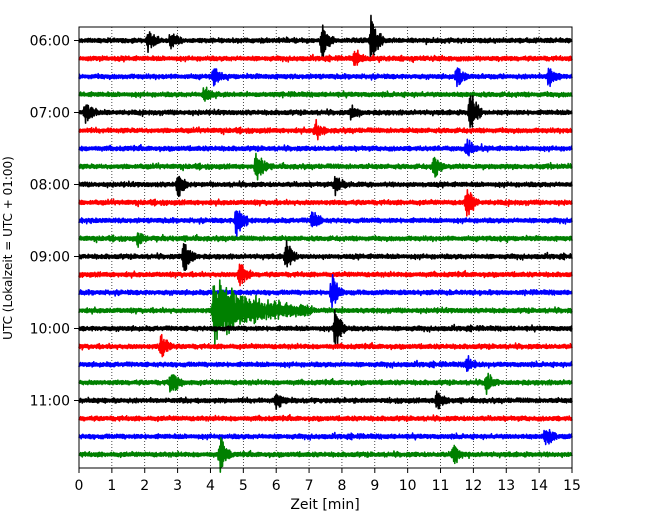 Image resolution: width=650 pixels, height=520 pixels. Describe the element at coordinates (572, 486) in the screenshot. I see `x-tick-label: 15` at that location.